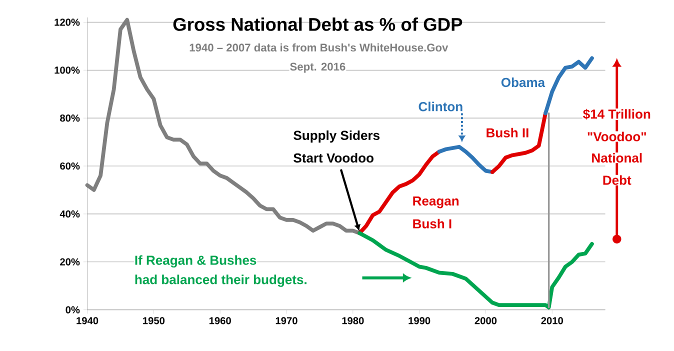 This screenshot has width=674, height=351. Describe the element at coordinates (70, 262) in the screenshot. I see `y-tick-label: 20%` at that location.